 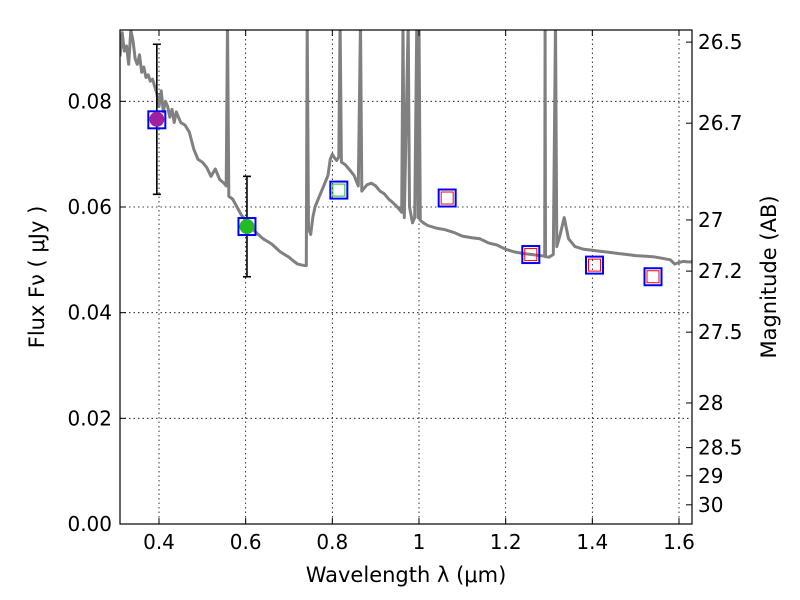 What do you see at coordinates (592, 542) in the screenshot?
I see `x-tick-label: 1.4` at bounding box center [592, 542].